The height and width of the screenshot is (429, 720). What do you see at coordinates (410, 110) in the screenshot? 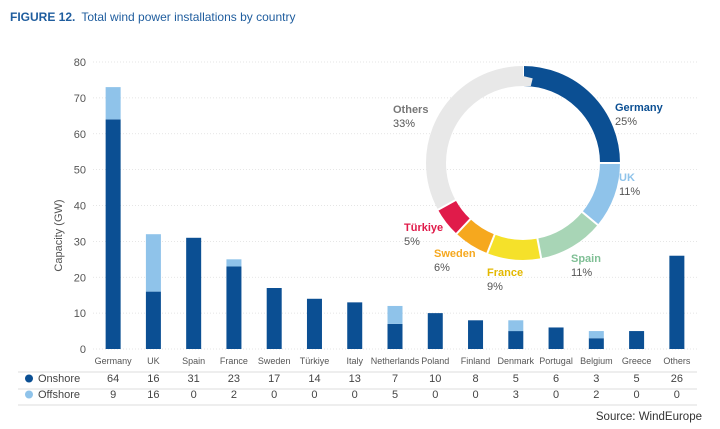
I see `donut-label: Others` at bounding box center [410, 110].